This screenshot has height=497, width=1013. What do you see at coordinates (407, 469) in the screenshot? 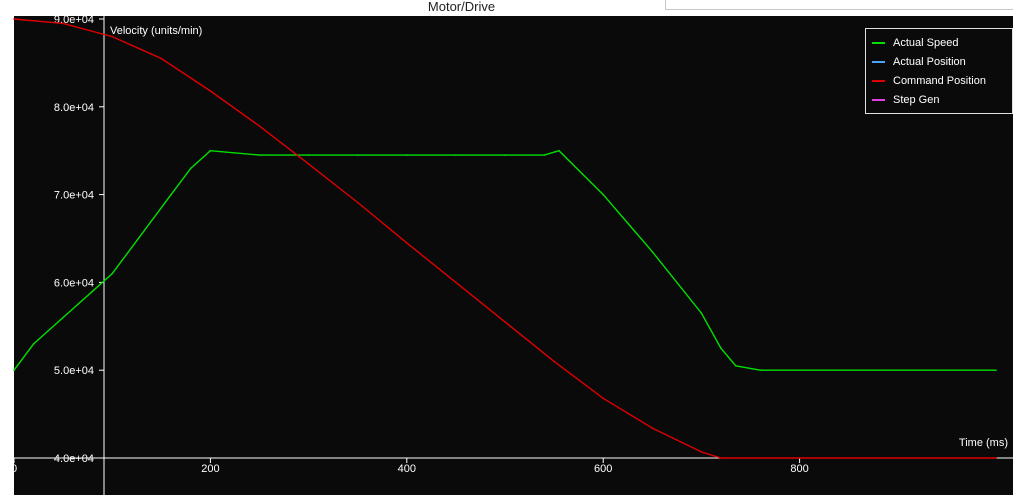
I see `x-tick-label: 400` at bounding box center [407, 469].